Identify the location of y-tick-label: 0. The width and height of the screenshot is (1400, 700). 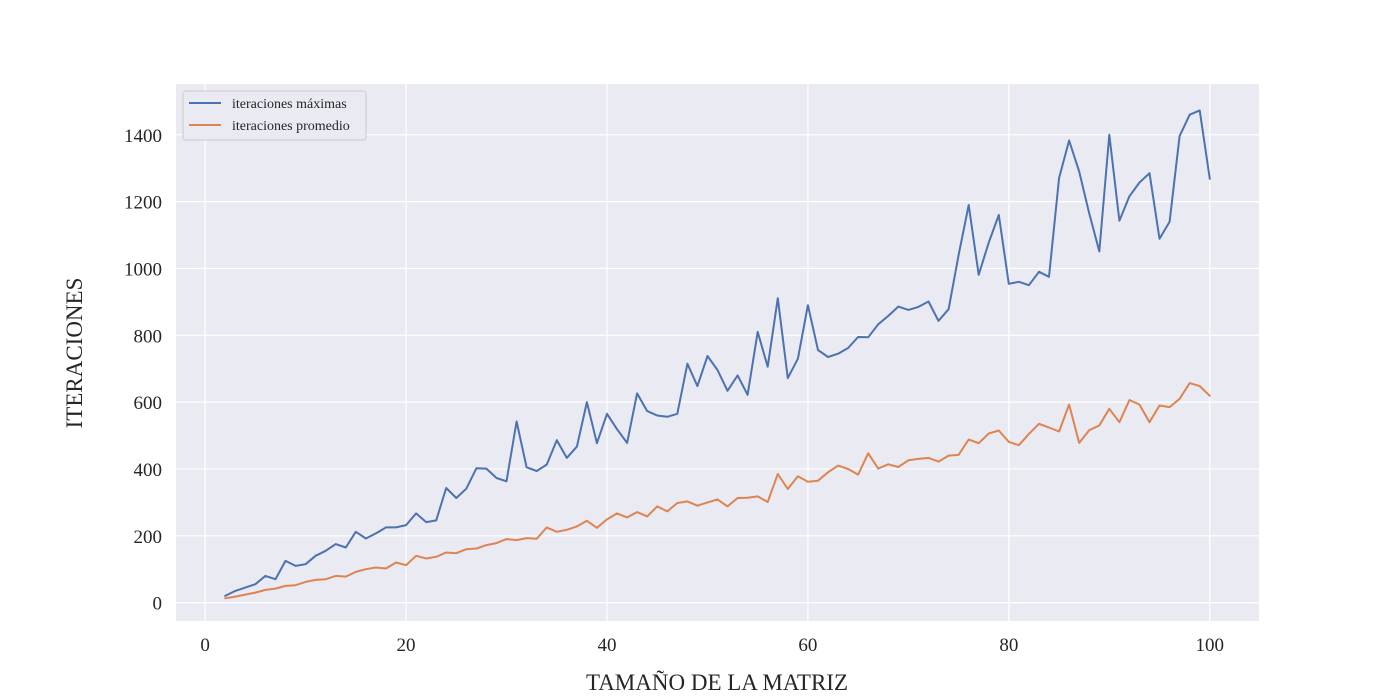
(158, 604).